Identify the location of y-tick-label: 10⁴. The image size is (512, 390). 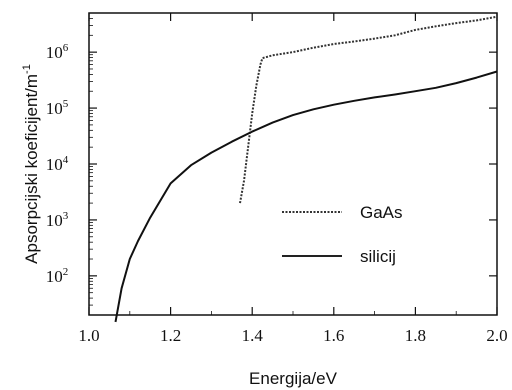
(57, 164).